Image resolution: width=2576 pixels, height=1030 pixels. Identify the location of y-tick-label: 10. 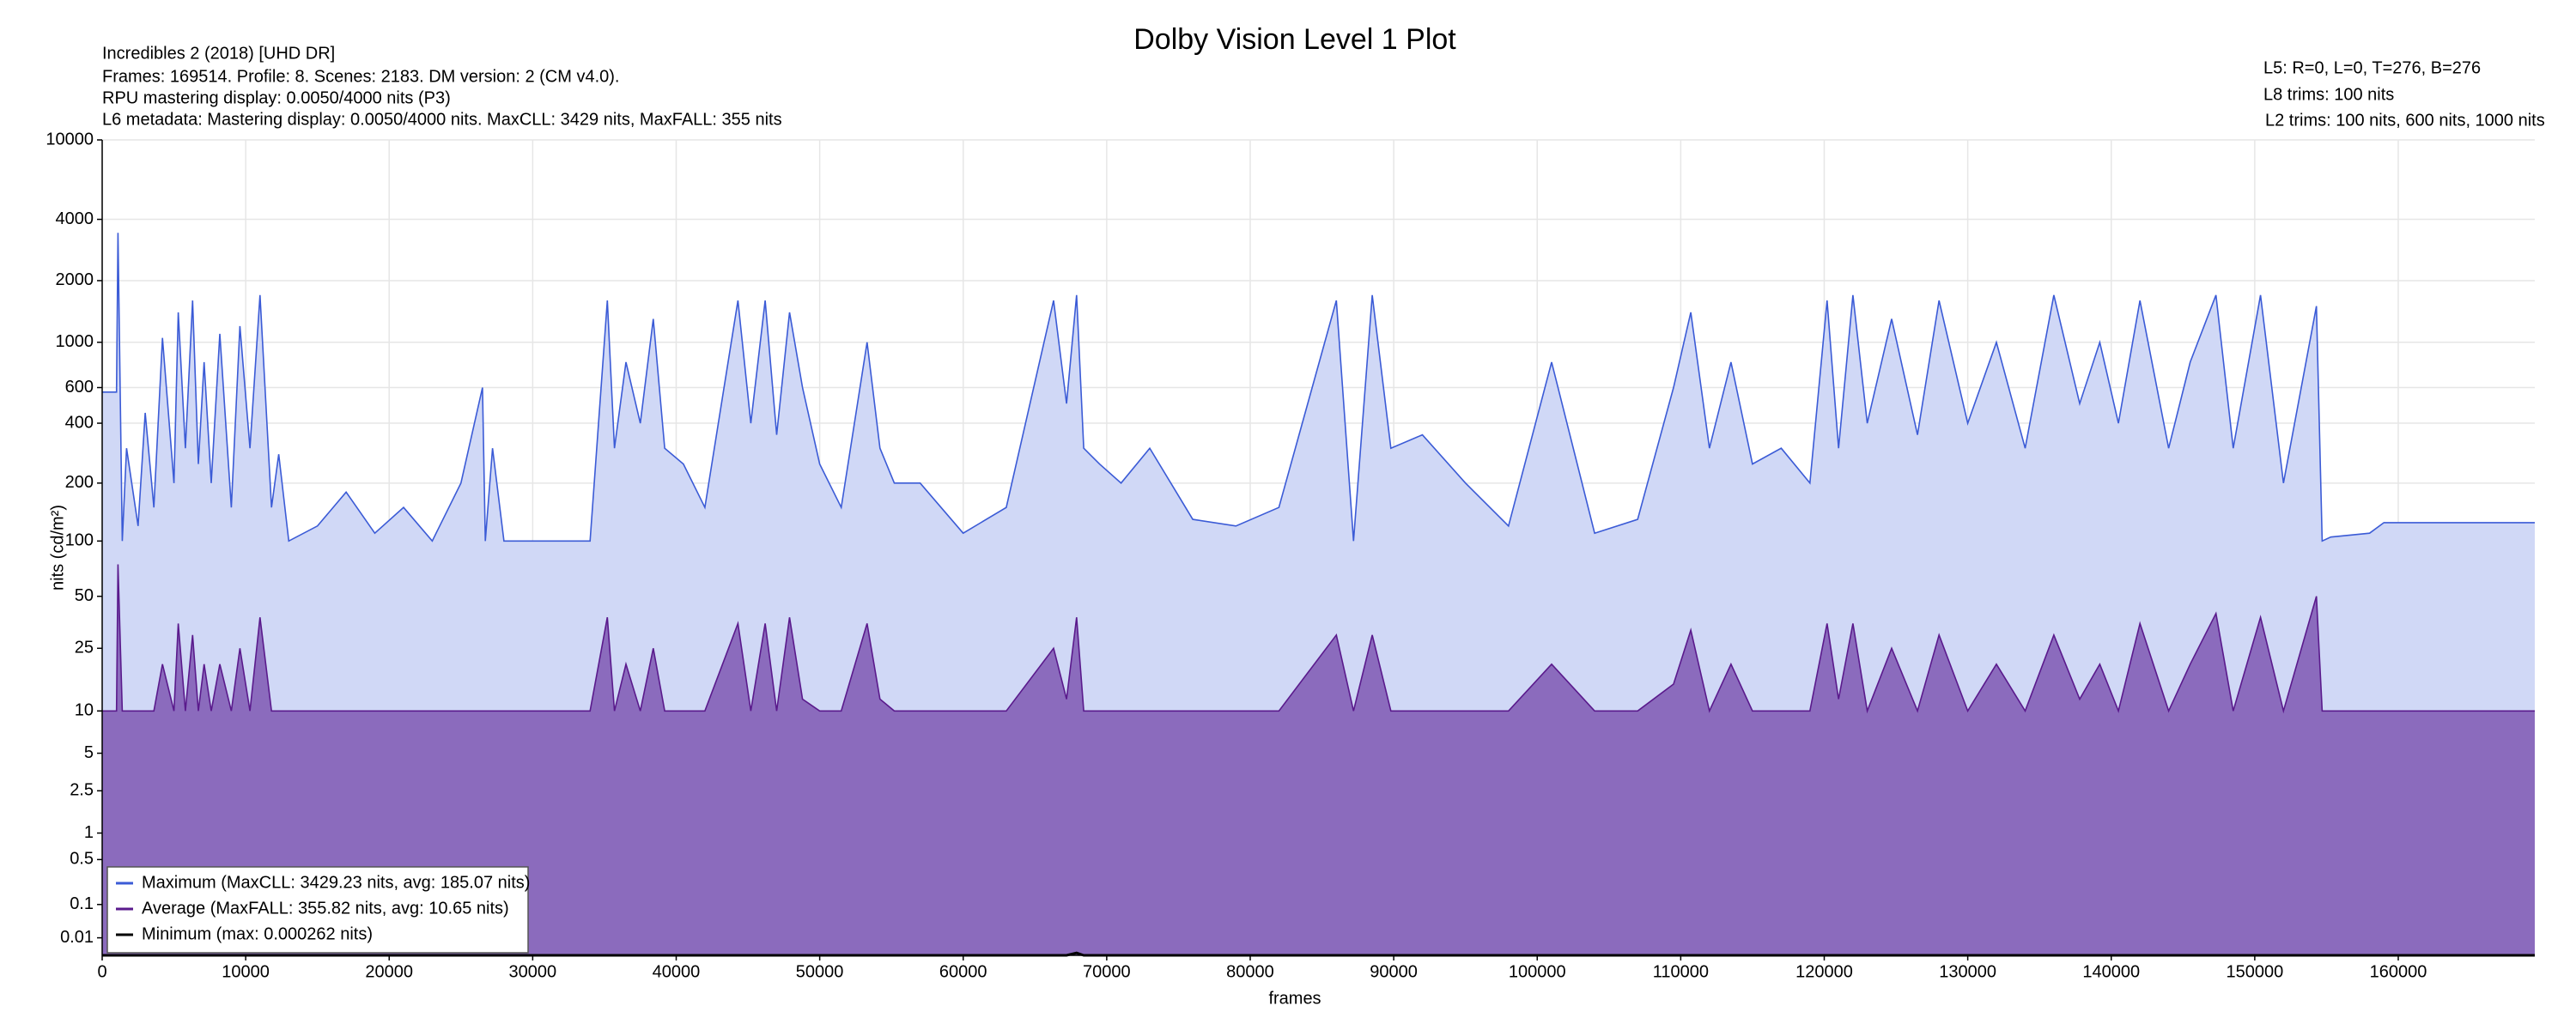
(85, 710).